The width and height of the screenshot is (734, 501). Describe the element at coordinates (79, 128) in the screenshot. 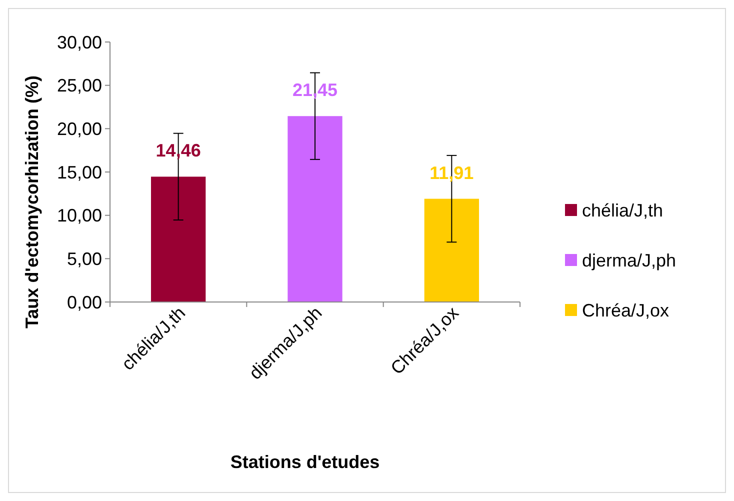

I see `y-tick-label: 20,00` at that location.